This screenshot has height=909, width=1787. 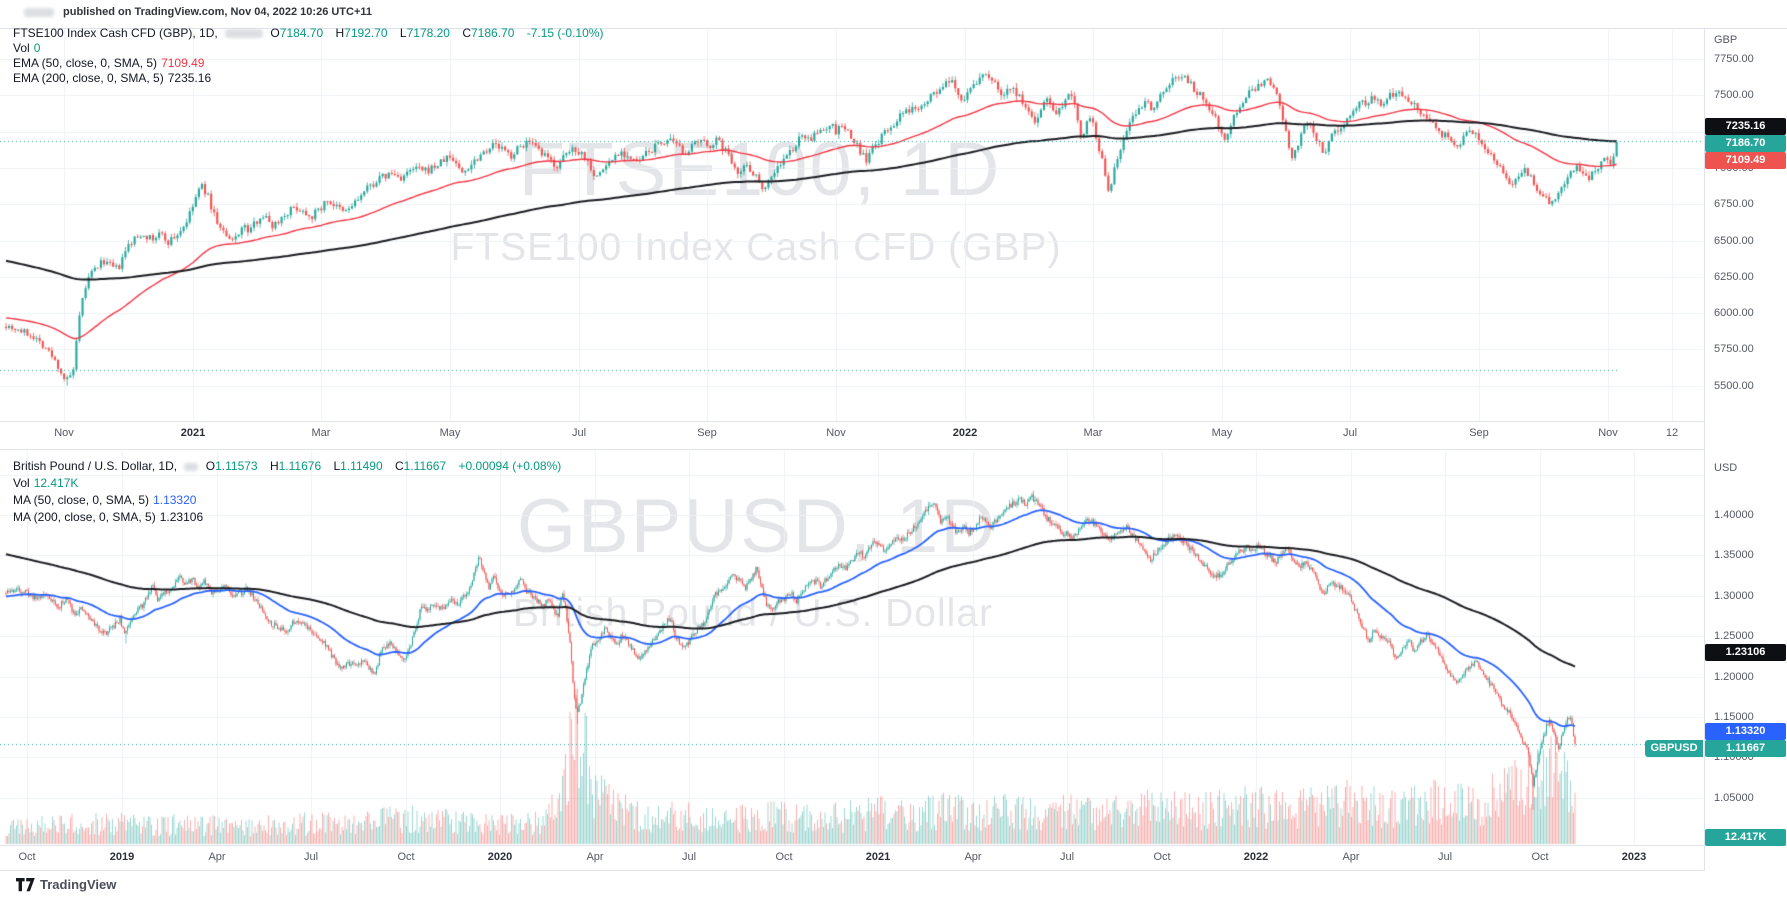 What do you see at coordinates (183, 63) in the screenshot?
I see `ema50-value: 7109.49` at bounding box center [183, 63].